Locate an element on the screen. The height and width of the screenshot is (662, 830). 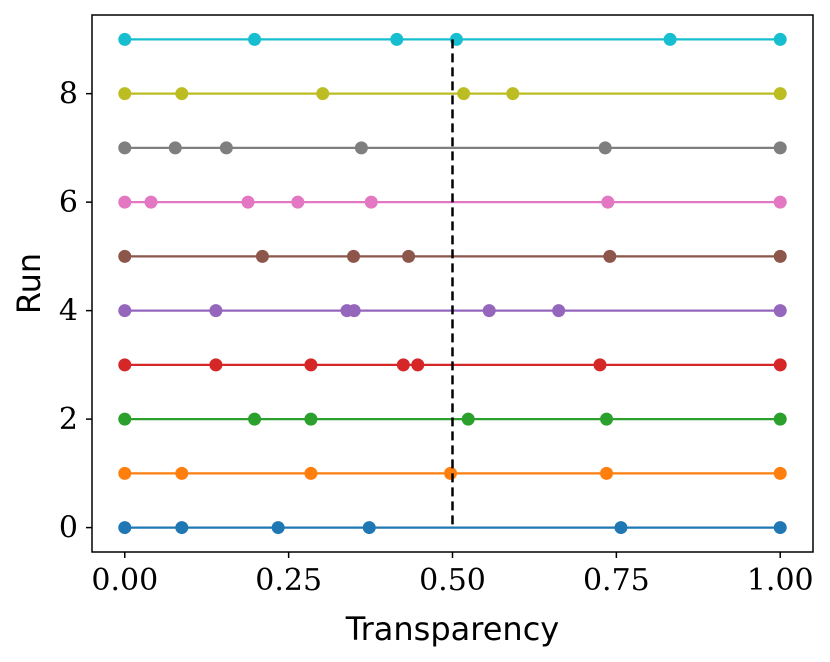
x-tick-label: 0.75 is located at coordinates (616, 580).